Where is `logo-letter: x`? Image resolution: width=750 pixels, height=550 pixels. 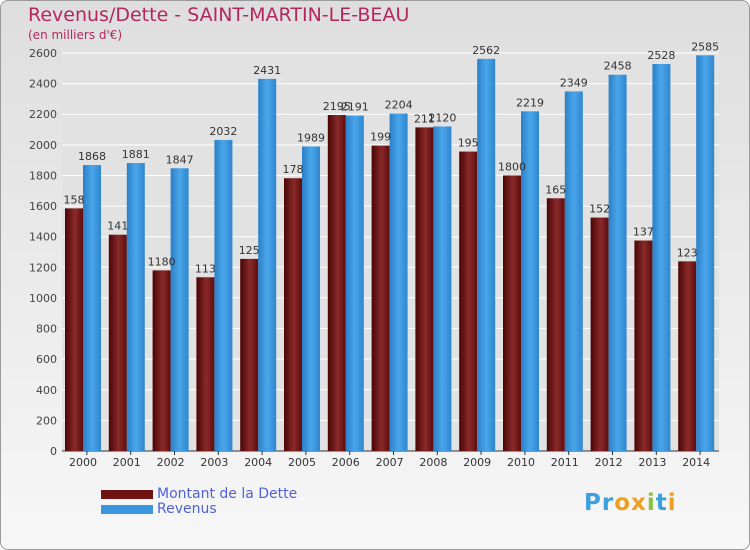
logo-letter: x is located at coordinates (639, 503).